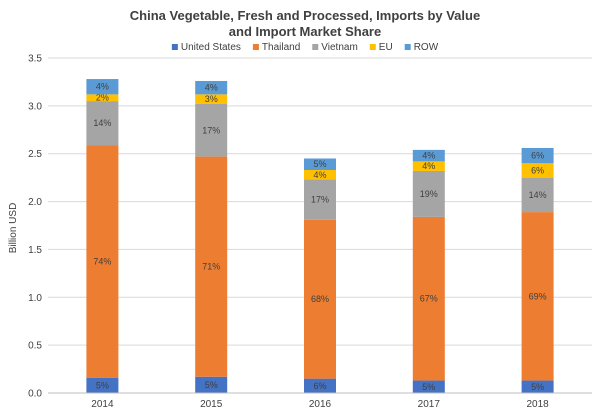  I want to click on y-tick-label: 3.5, so click(35, 59).